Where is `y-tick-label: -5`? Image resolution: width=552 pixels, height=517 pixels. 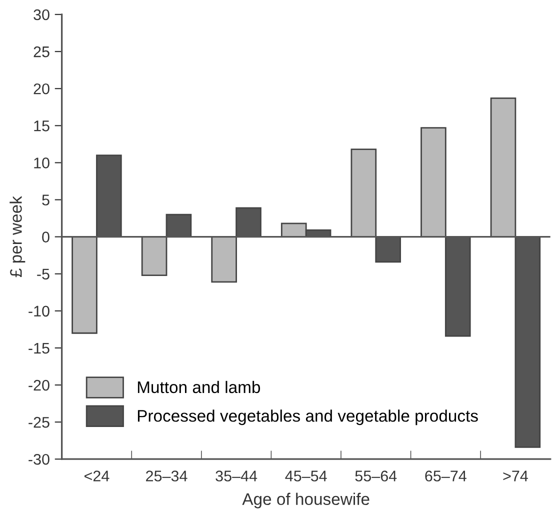 y-tick-label: -5 is located at coordinates (43, 274).